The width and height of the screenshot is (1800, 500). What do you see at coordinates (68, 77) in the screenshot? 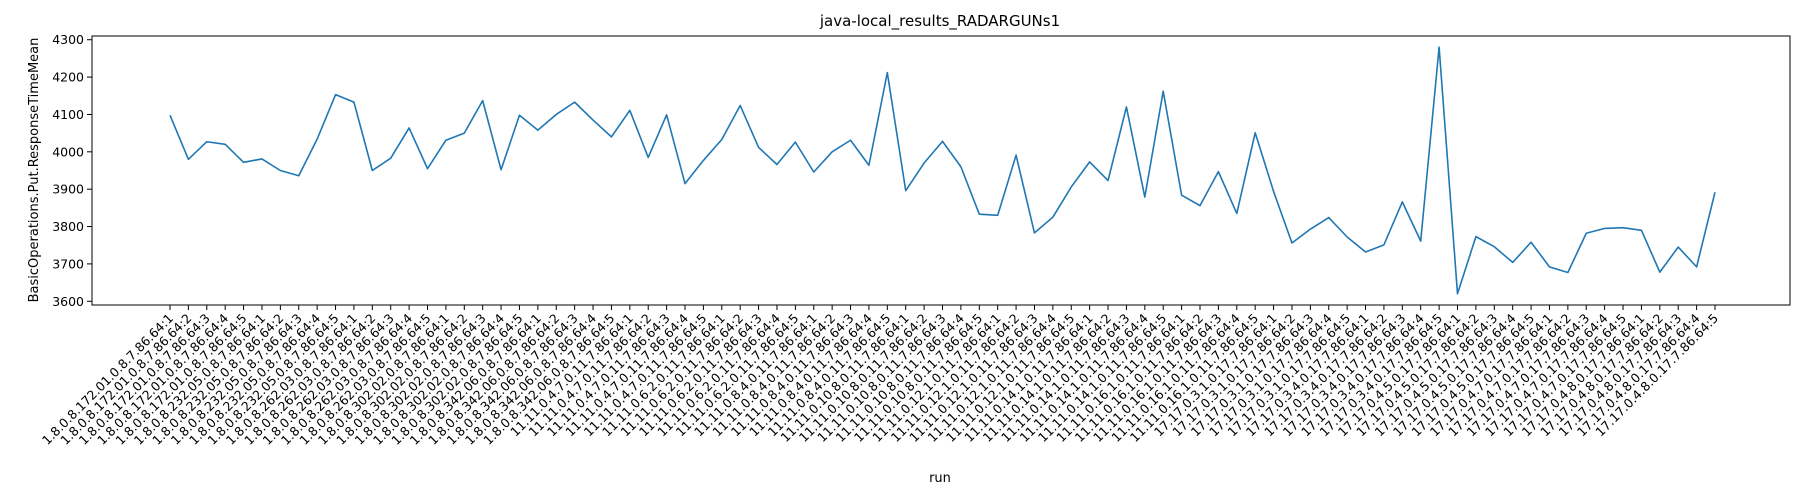
I see `y-tick-label: 4200` at bounding box center [68, 77].